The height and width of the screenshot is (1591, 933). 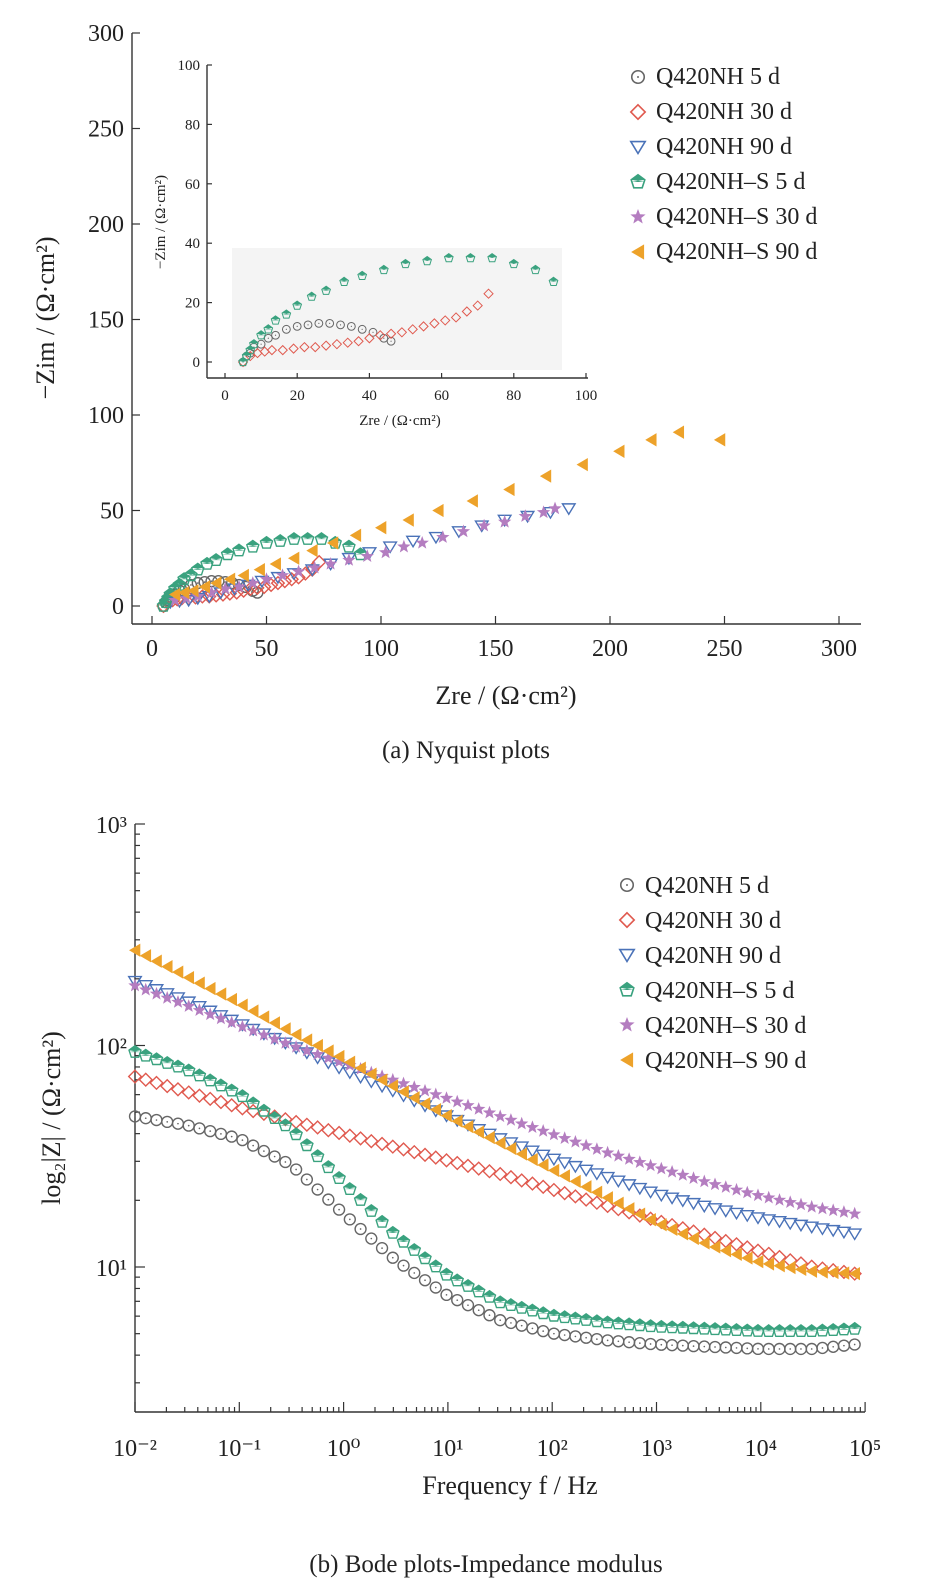 I want to click on bode-x-tick-label: 10⁴, so click(x=761, y=1449).